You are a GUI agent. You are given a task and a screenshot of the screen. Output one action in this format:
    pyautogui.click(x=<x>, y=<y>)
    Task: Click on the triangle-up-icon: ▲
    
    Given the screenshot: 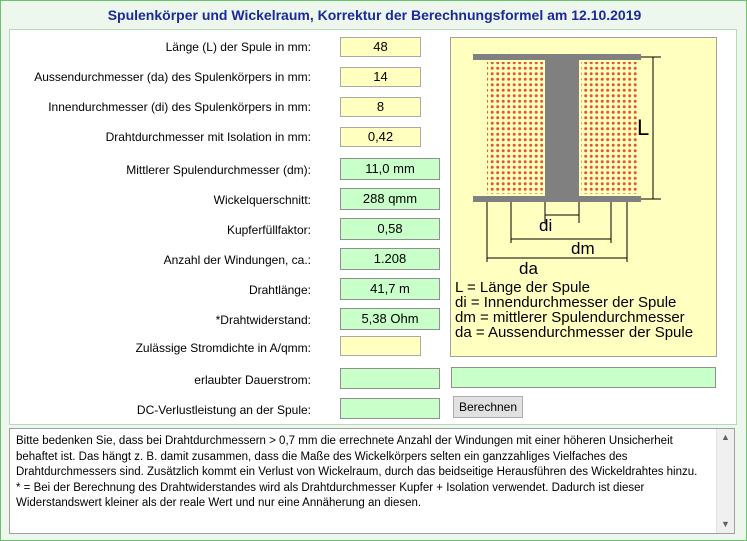 What is the action you would take?
    pyautogui.click(x=725, y=437)
    